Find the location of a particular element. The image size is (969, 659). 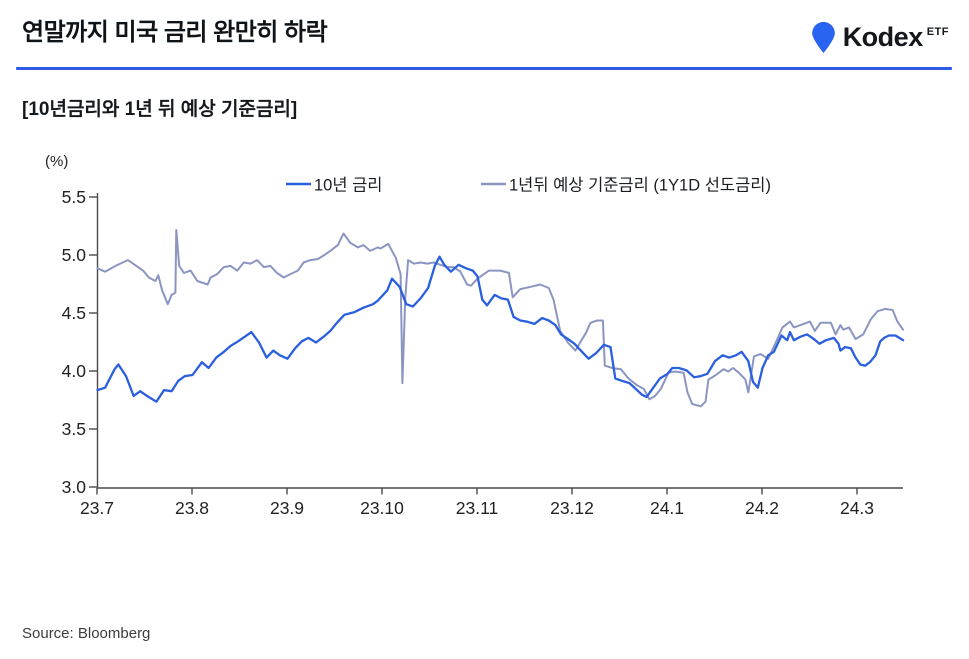

y-tick-label: 3.0 is located at coordinates (74, 487).